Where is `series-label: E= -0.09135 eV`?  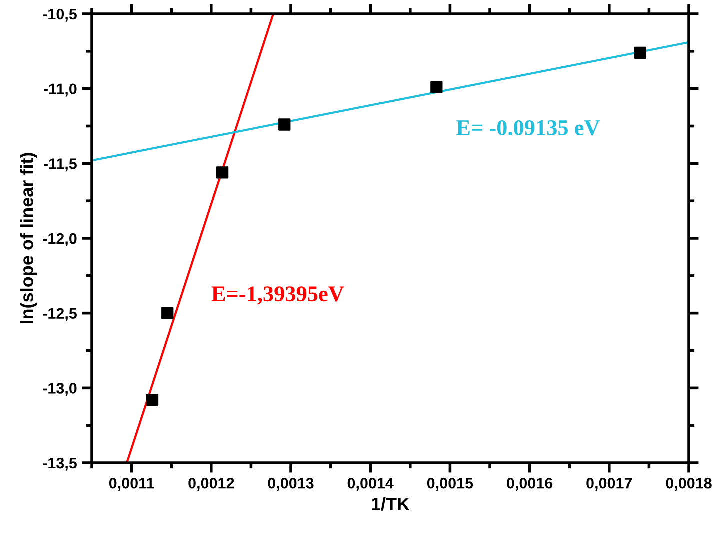 series-label: E= -0.09135 eV is located at coordinates (528, 128).